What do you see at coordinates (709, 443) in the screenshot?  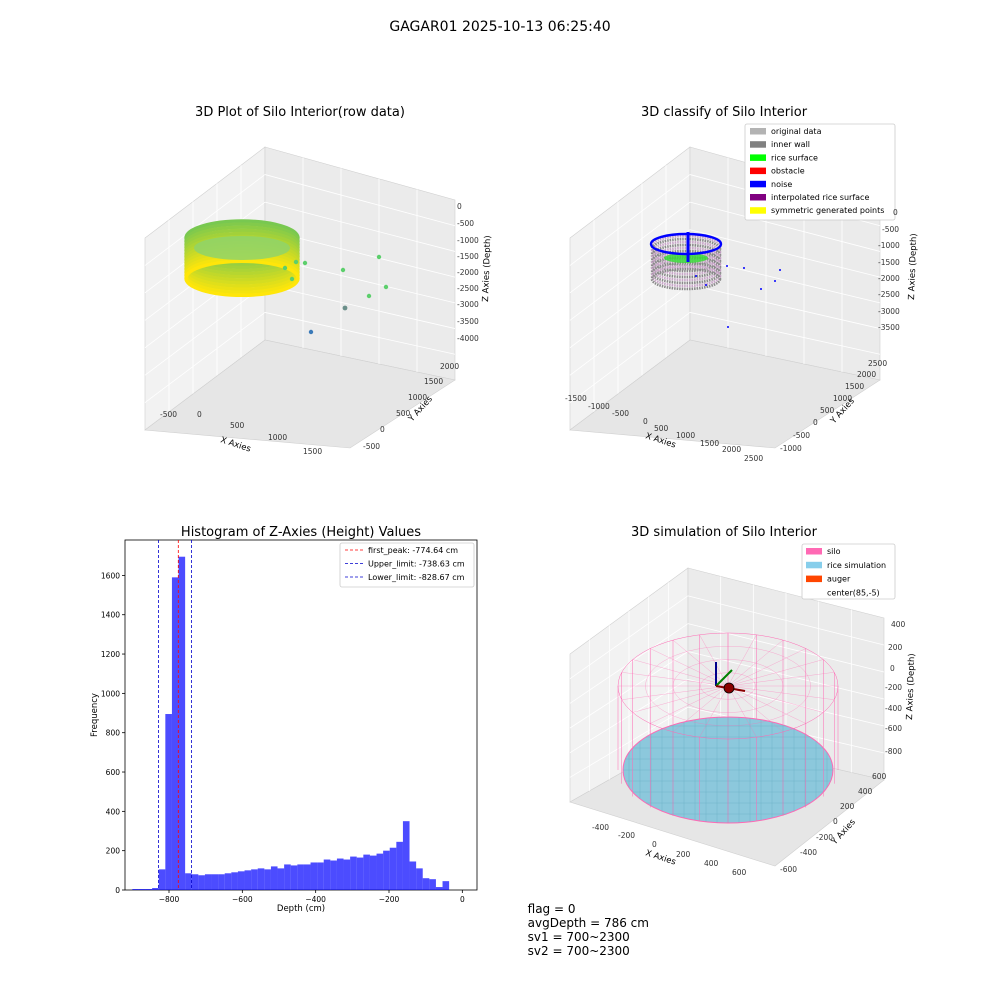 I see `classify-xtick: 1500` at bounding box center [709, 443].